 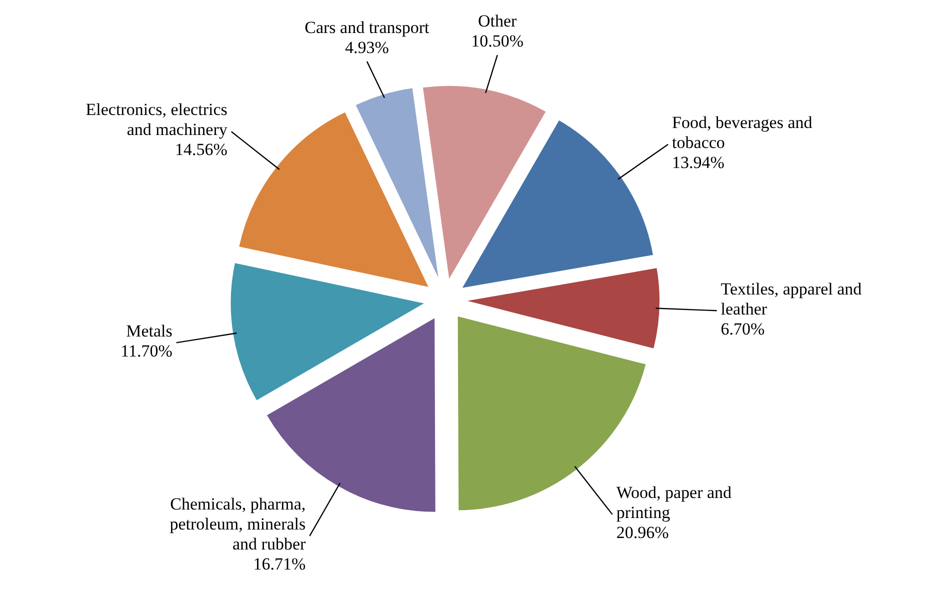 I want to click on slice-label: Textiles, apparel and leather, so click(x=791, y=298).